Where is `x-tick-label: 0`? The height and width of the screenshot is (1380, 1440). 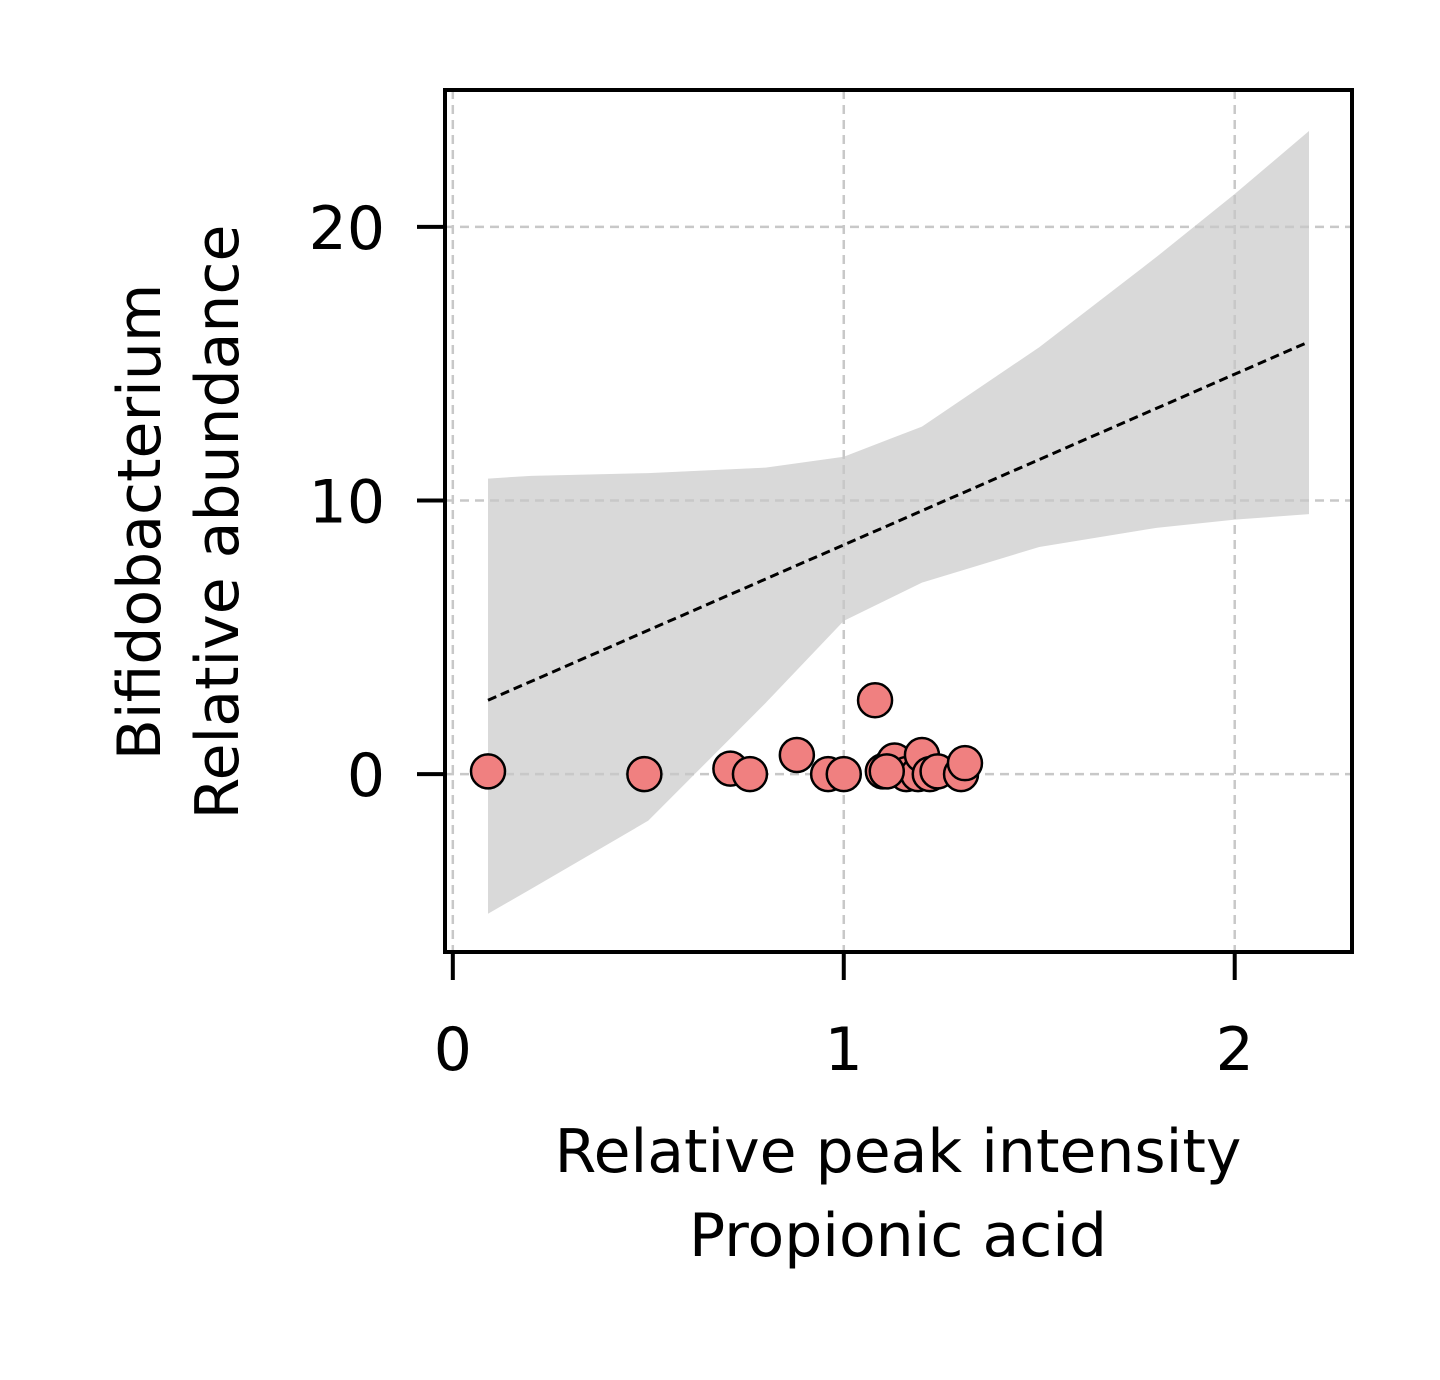 x-tick-label: 0 is located at coordinates (453, 1050).